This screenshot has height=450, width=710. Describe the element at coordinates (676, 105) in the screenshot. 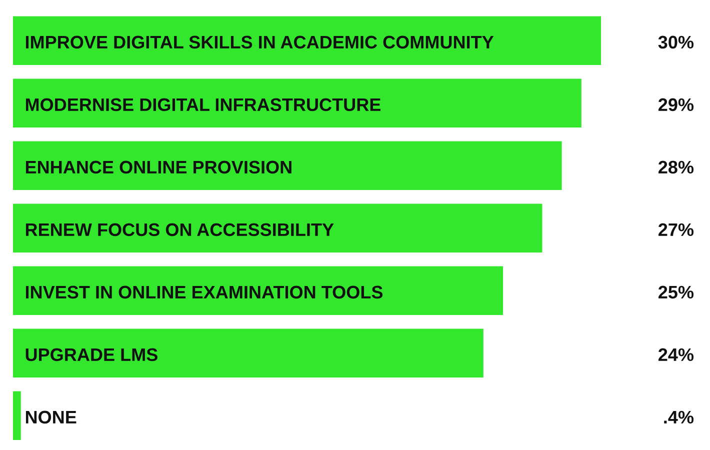

I see `data-label: 29%` at that location.